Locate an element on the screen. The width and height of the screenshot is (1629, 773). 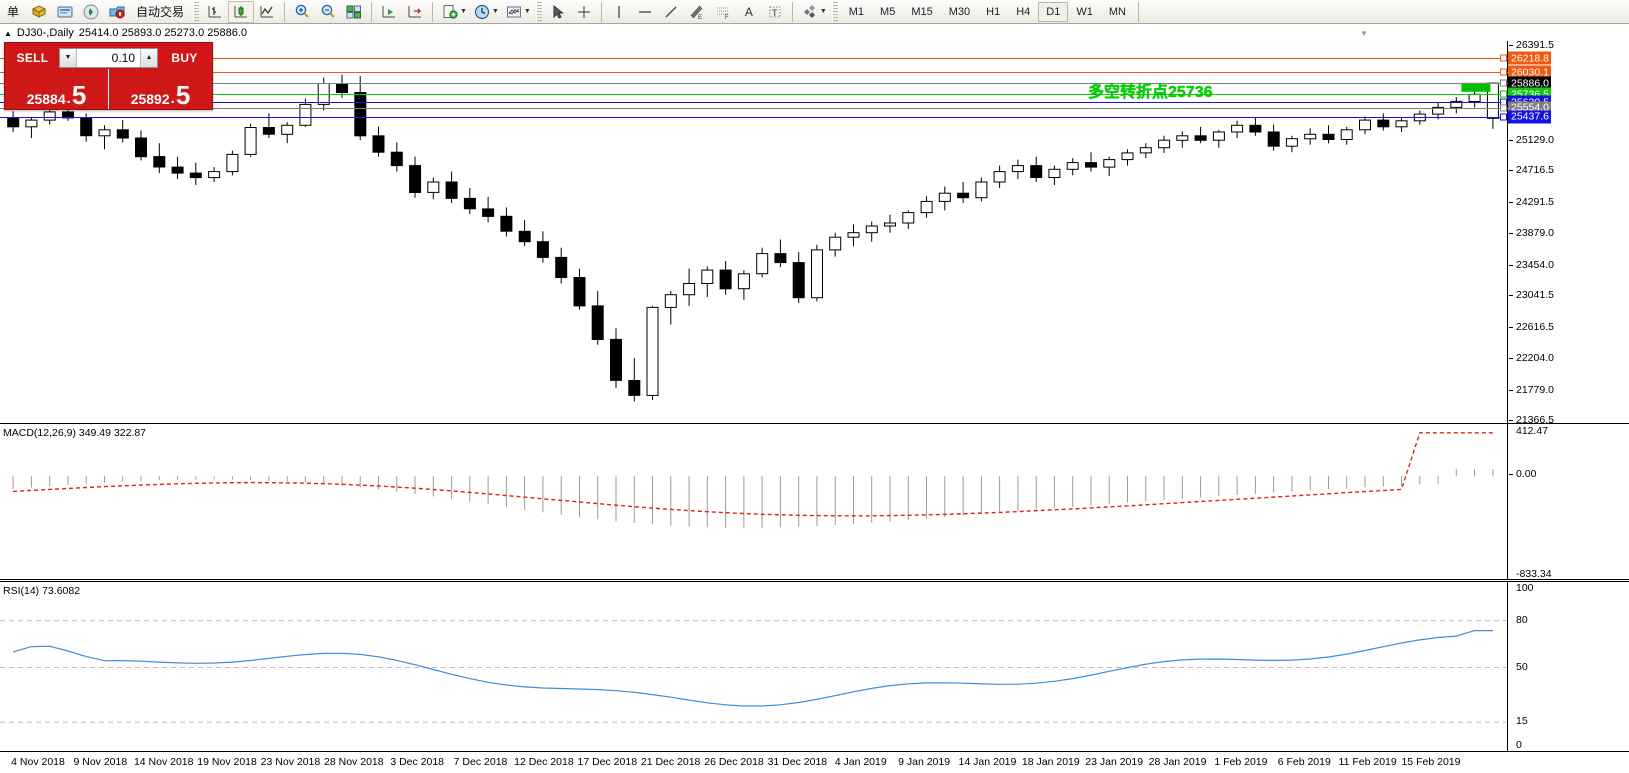
vertical-line-icon is located at coordinates (619, 12).